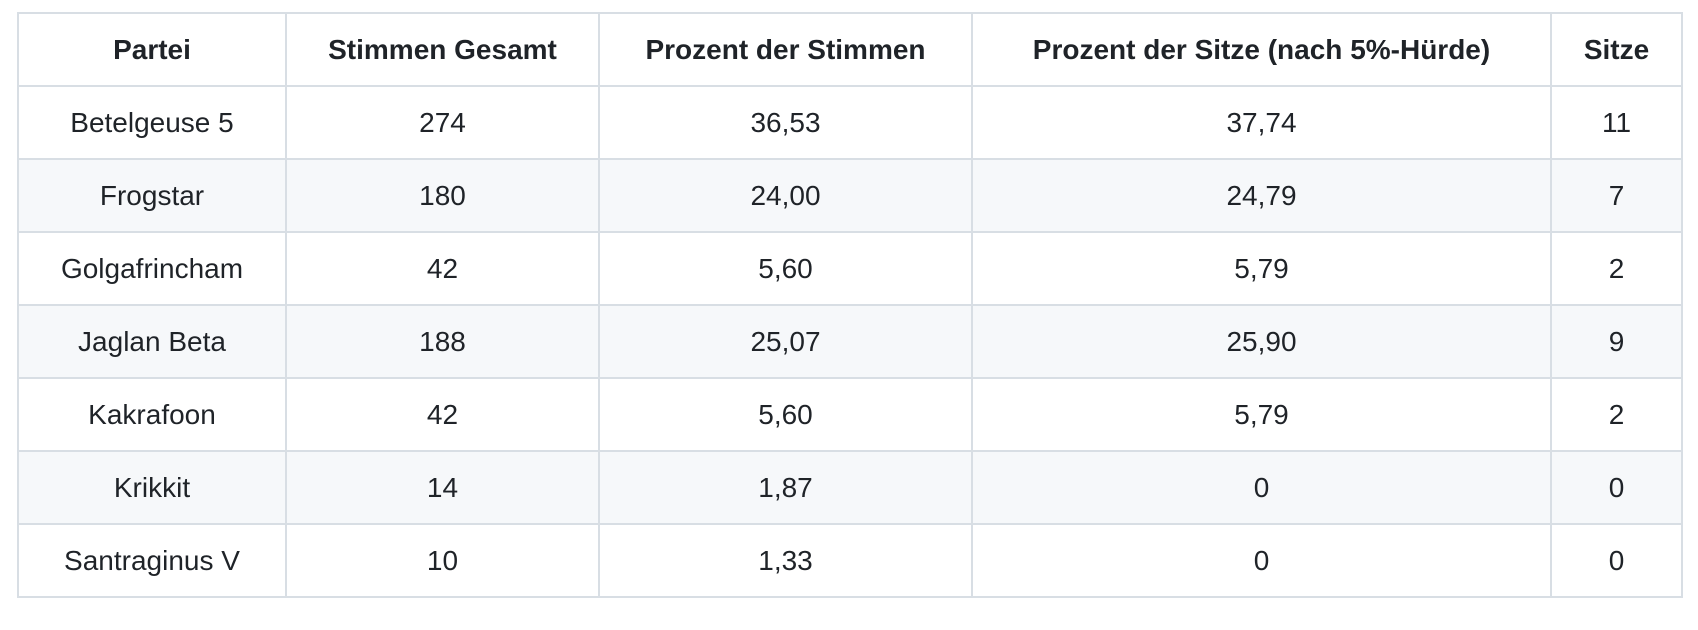  I want to click on votes-total-cell: 188, so click(442, 341).